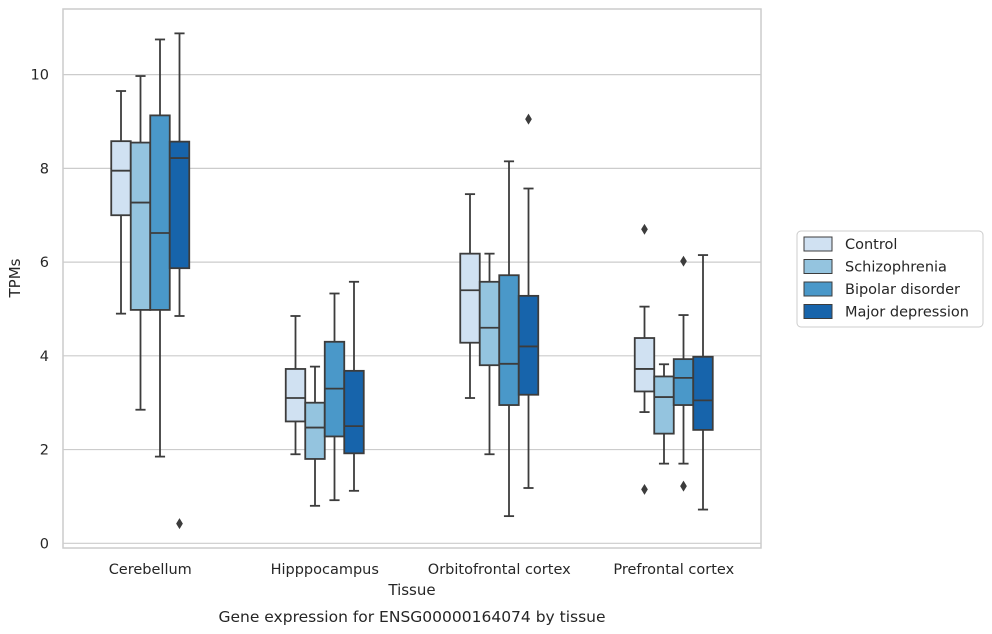 The height and width of the screenshot is (634, 992). Describe the element at coordinates (44, 263) in the screenshot. I see `y-tick-label: 6` at that location.